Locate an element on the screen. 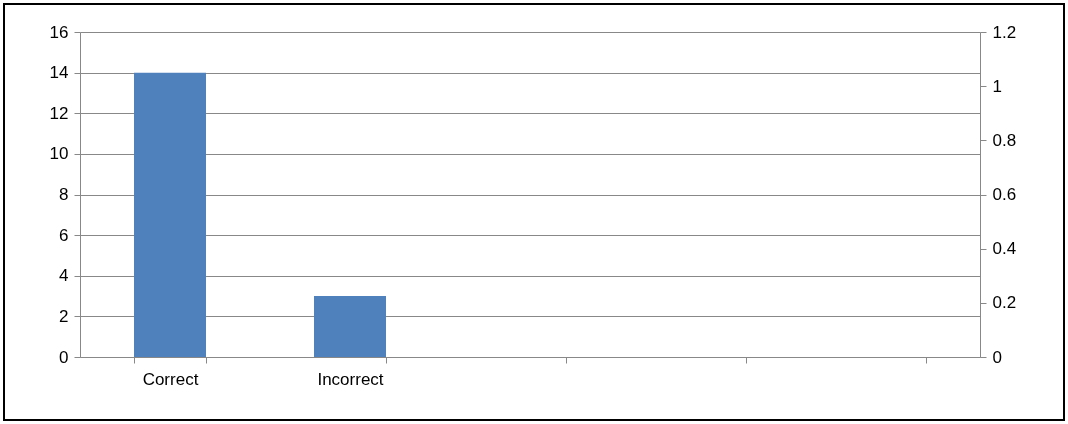 Image resolution: width=1068 pixels, height=424 pixels. y-tick-label: 6 is located at coordinates (64, 235).